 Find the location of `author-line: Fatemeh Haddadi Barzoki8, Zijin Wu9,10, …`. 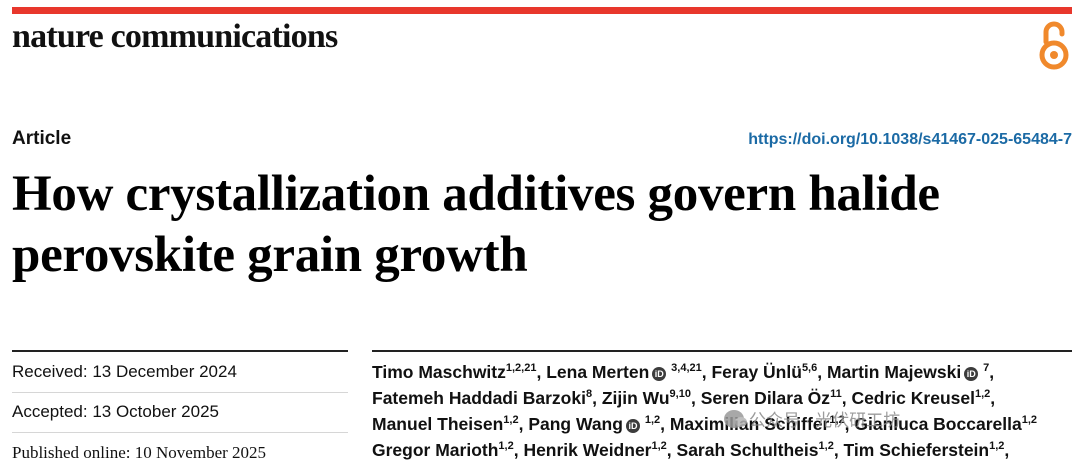

author-line: Fatemeh Haddadi Barzoki8, Zijin Wu9,10, … is located at coordinates (684, 398).